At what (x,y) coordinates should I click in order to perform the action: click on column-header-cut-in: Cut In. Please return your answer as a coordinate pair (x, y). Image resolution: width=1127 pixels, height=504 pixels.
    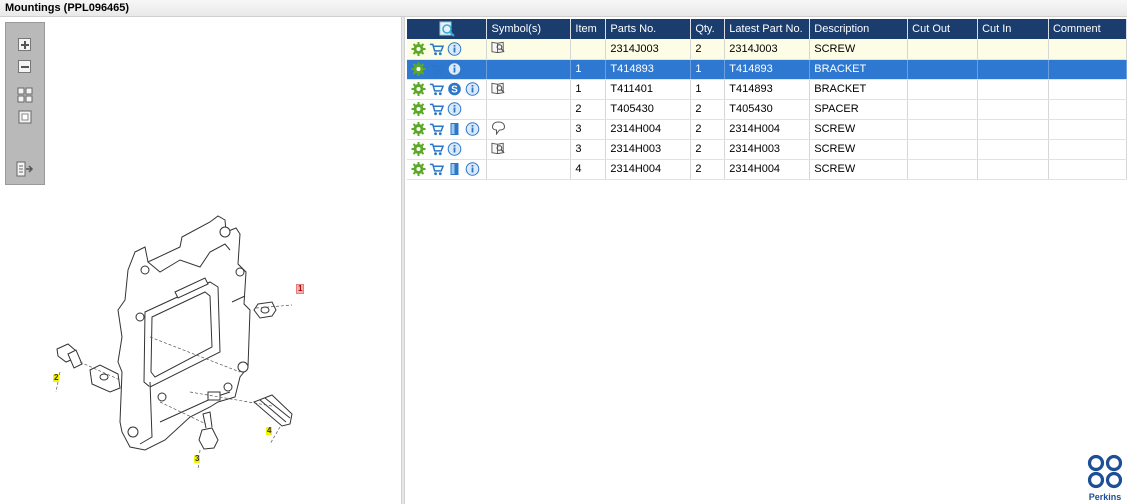
    Looking at the image, I should click on (1013, 29).